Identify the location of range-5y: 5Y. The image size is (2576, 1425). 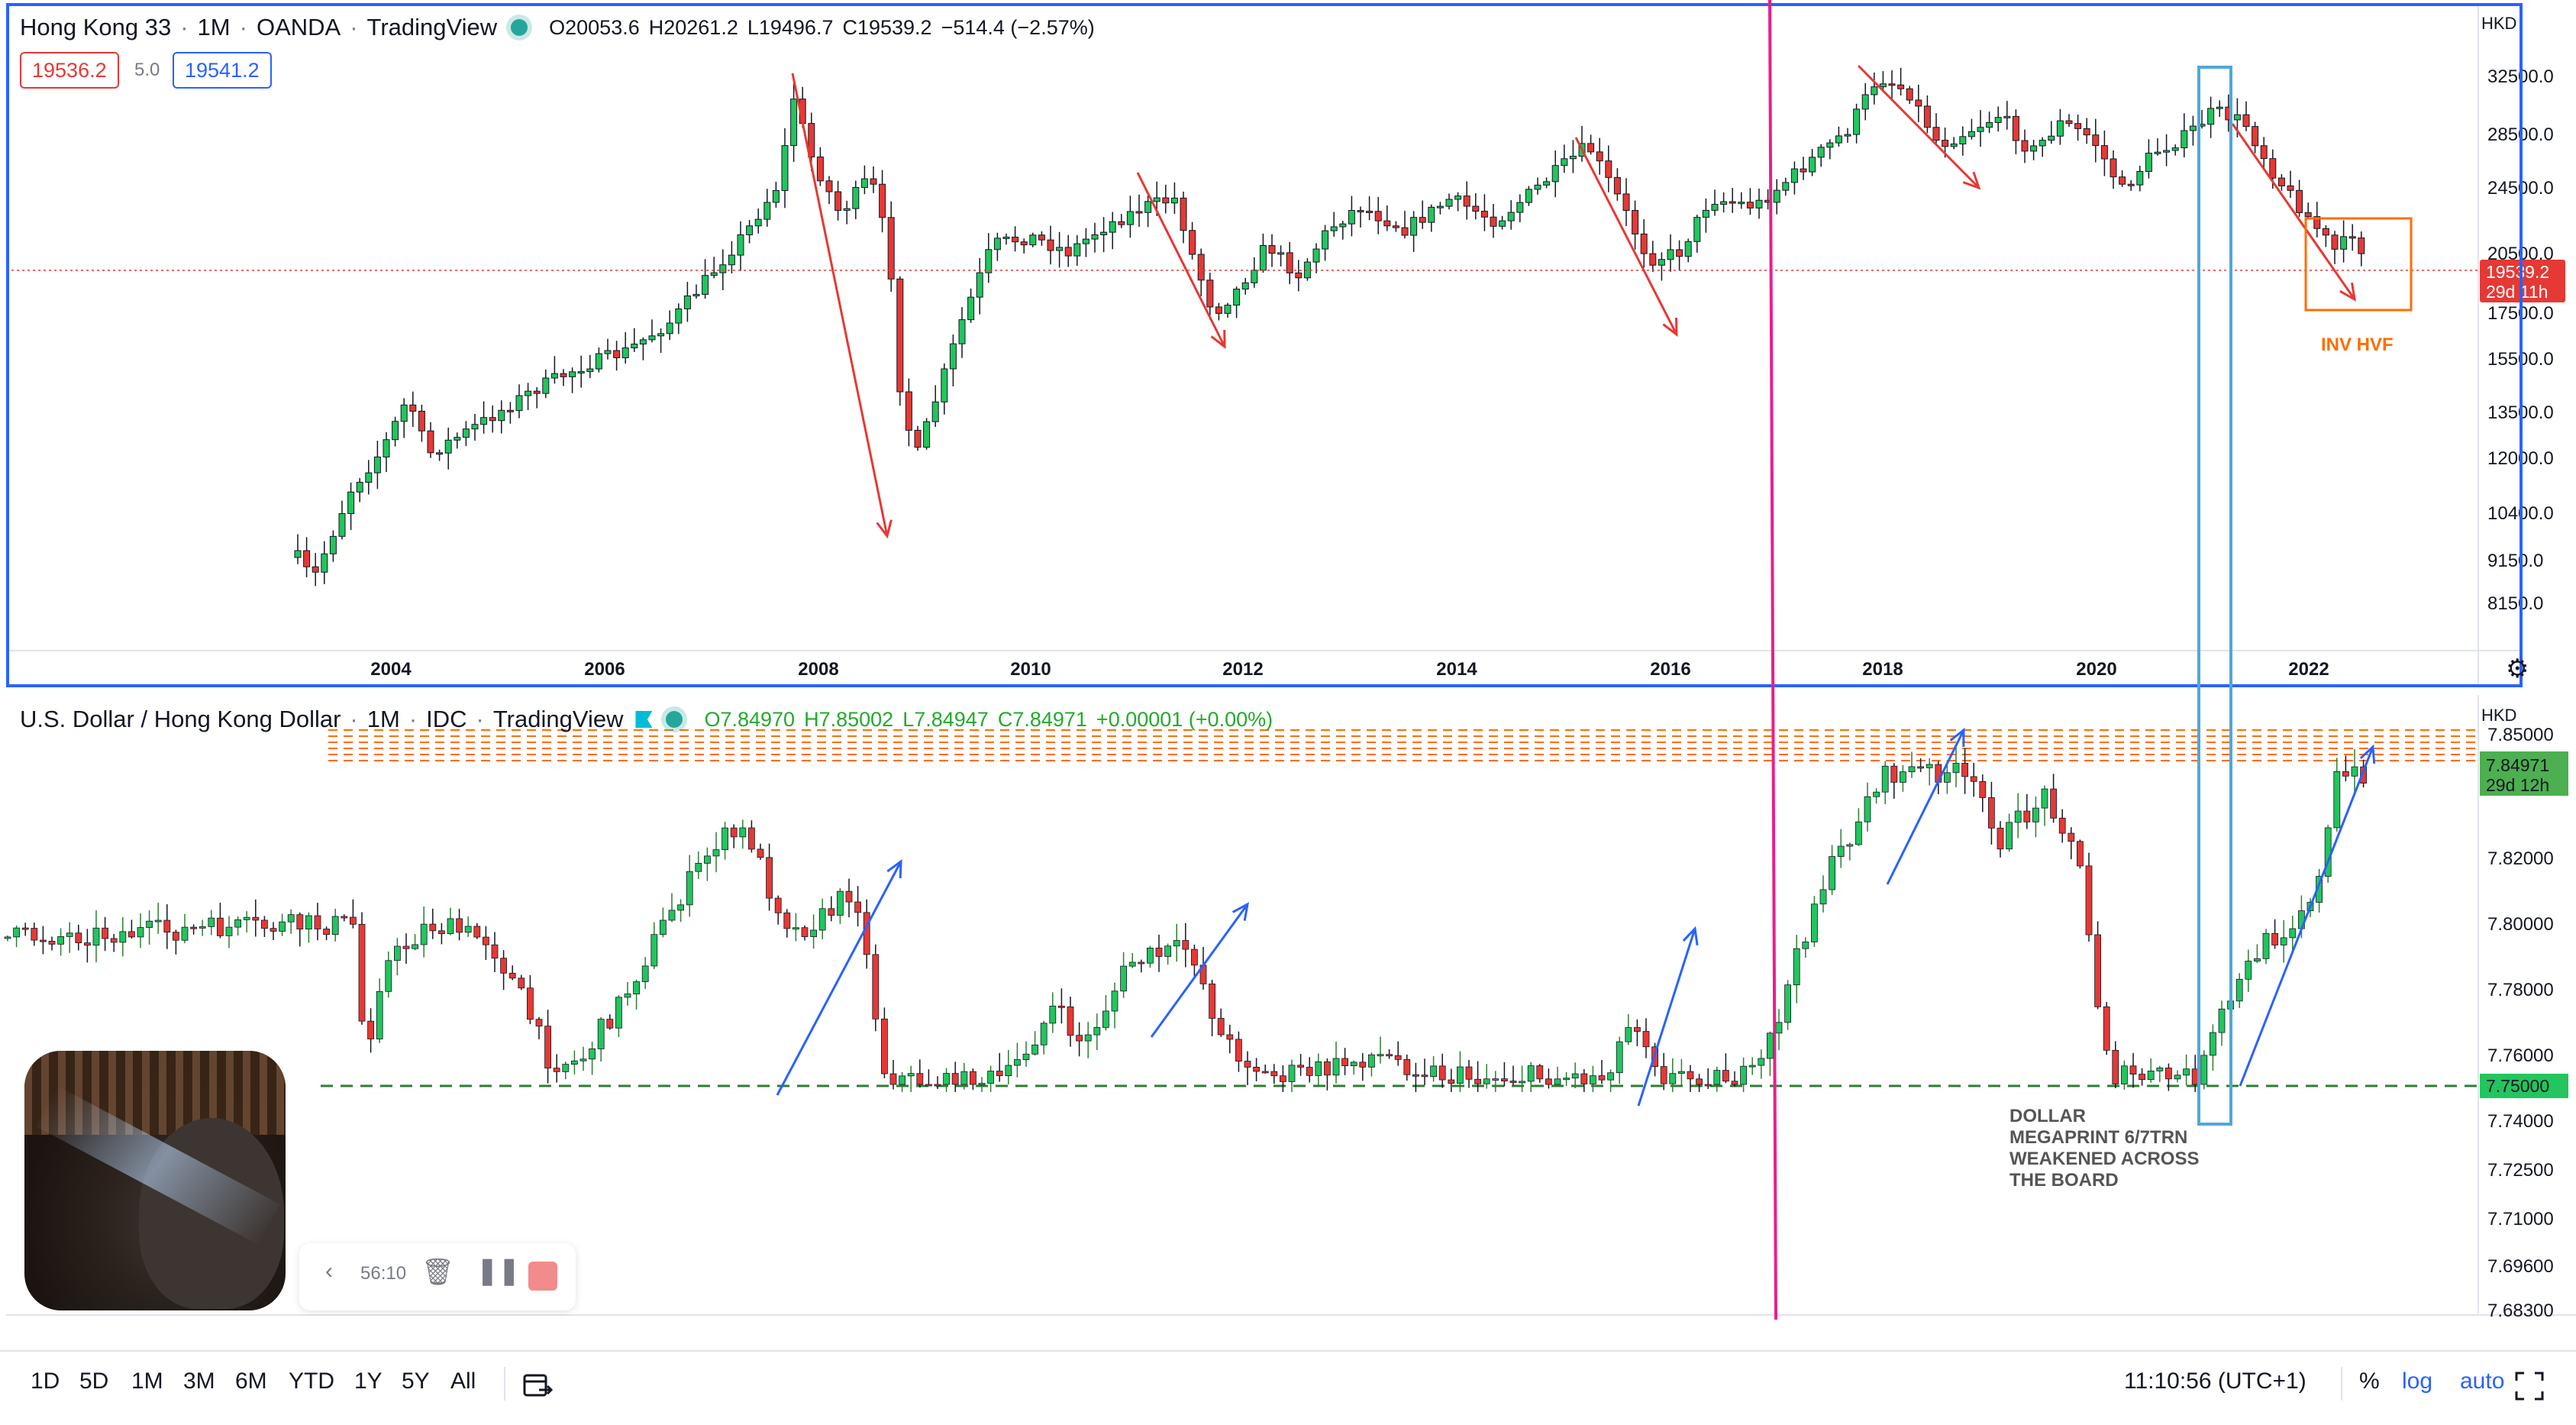
(416, 1381).